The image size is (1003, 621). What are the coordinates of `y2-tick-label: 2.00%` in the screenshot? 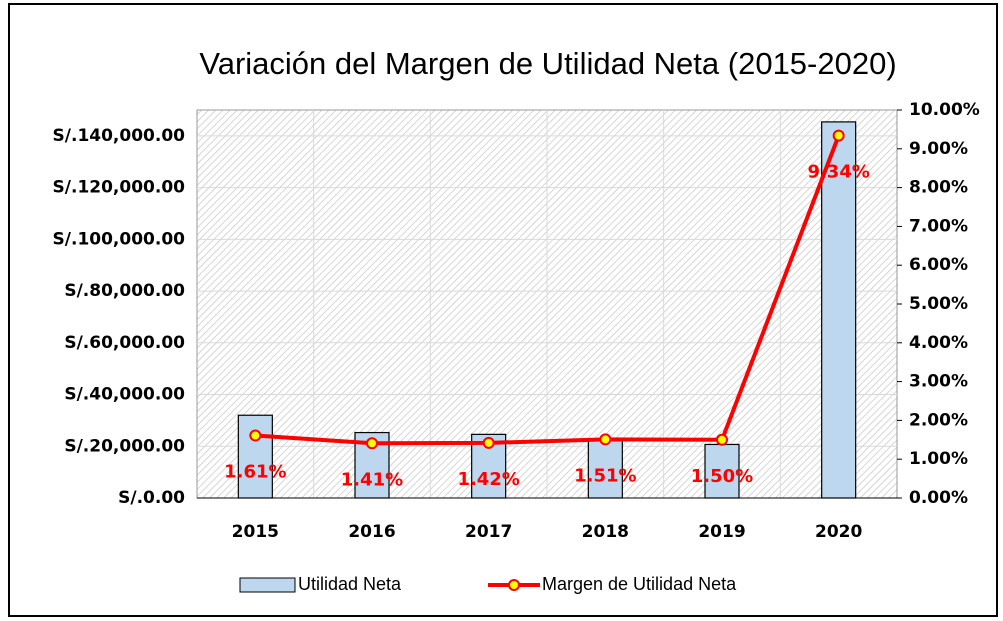 It's located at (938, 420).